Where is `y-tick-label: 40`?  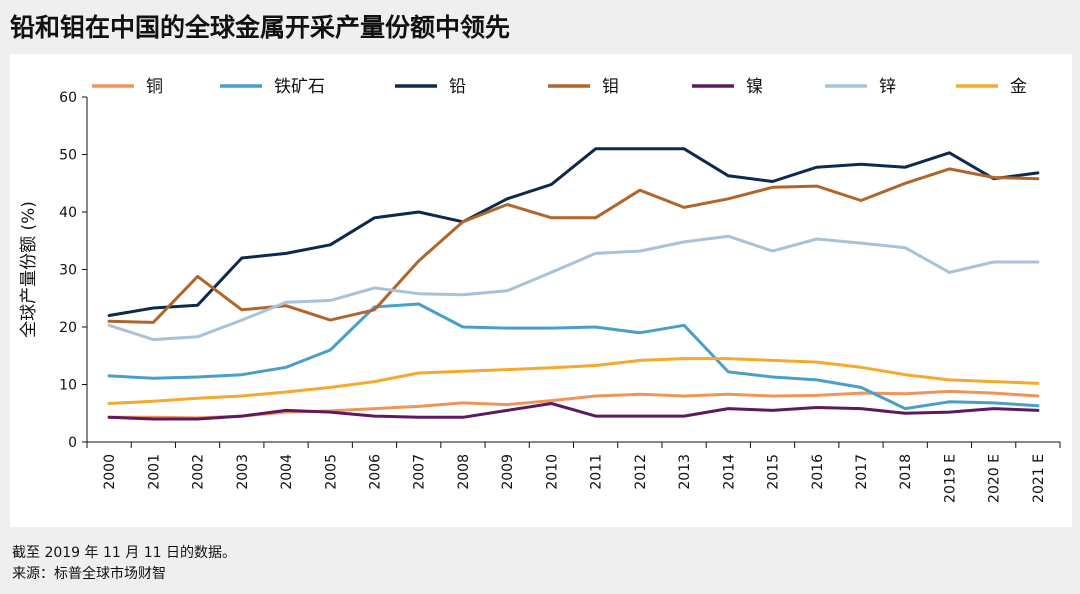 y-tick-label: 40 is located at coordinates (68, 213).